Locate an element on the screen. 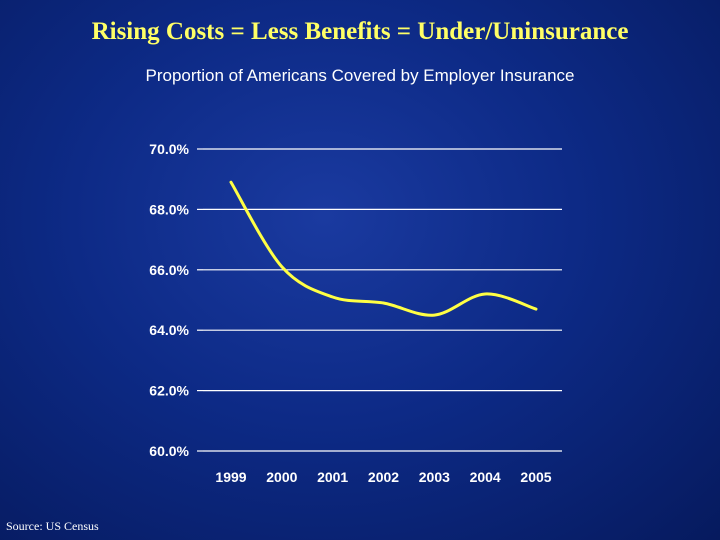 The height and width of the screenshot is (540, 720). y-tick-label: 62.0% is located at coordinates (169, 391).